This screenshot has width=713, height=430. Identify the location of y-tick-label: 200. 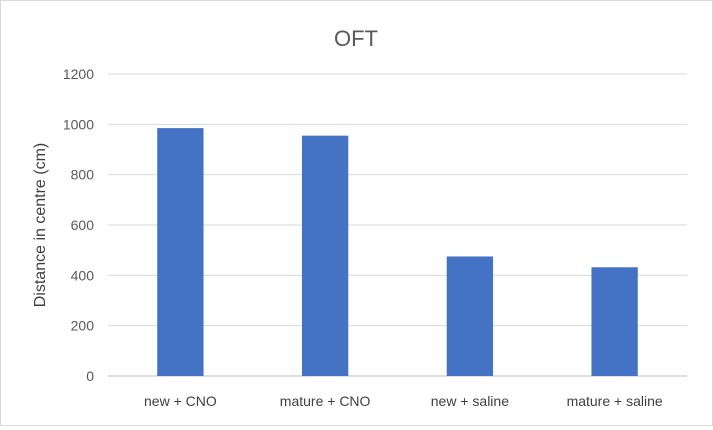
(83, 326).